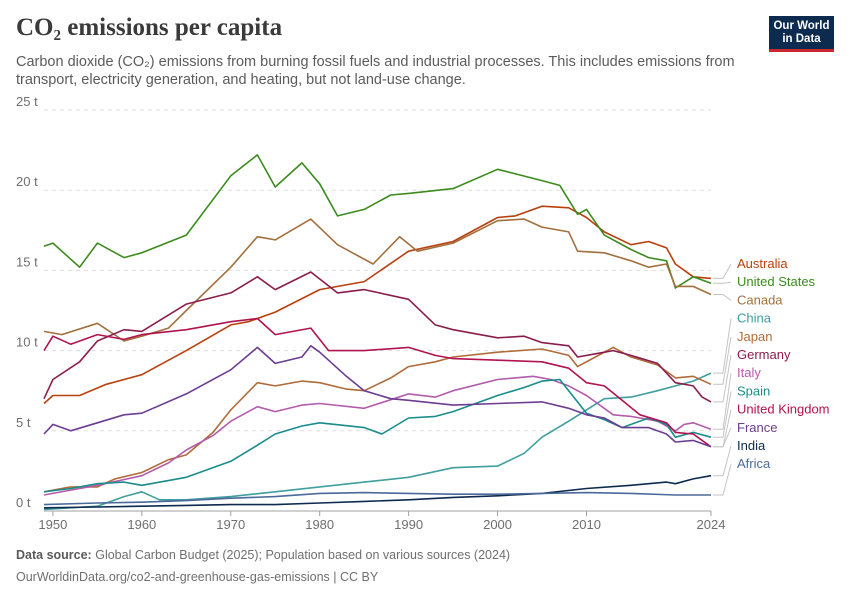 The width and height of the screenshot is (850, 600). What do you see at coordinates (27, 342) in the screenshot?
I see `y-tick-label: 10 t` at bounding box center [27, 342].